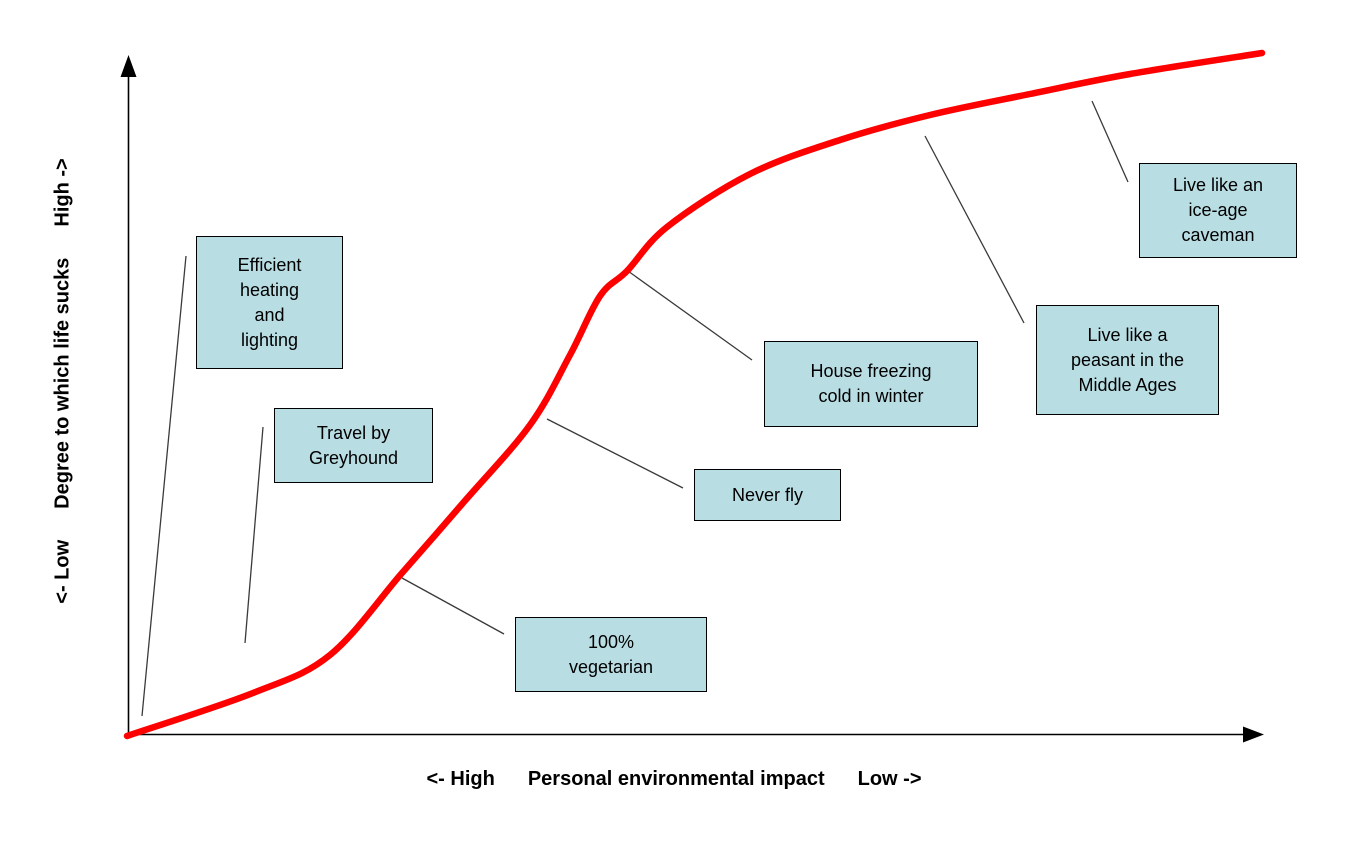  What do you see at coordinates (1110, 141) in the screenshot?
I see `leader-line-caveman` at bounding box center [1110, 141].